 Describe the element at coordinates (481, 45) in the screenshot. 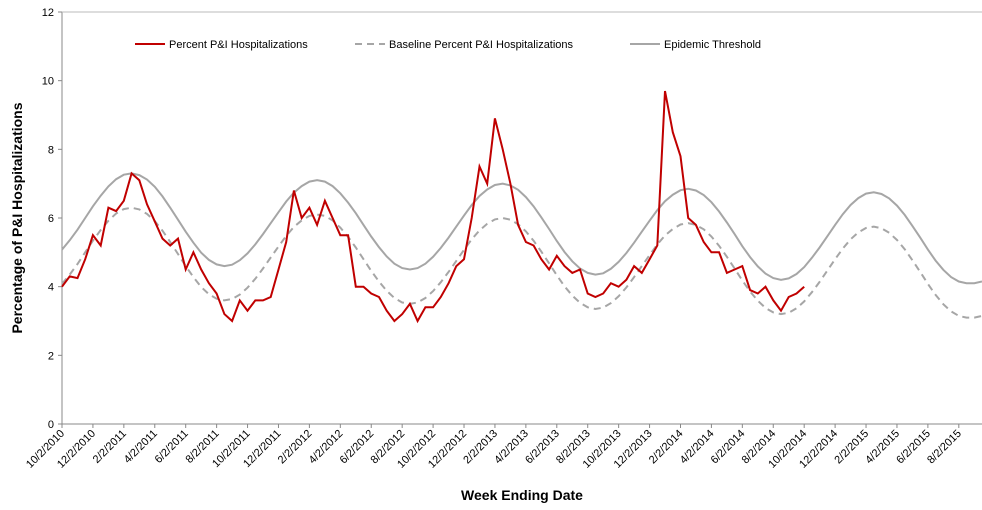

I see `legend-label: Baseline Percent P&I Hospitalizations` at that location.